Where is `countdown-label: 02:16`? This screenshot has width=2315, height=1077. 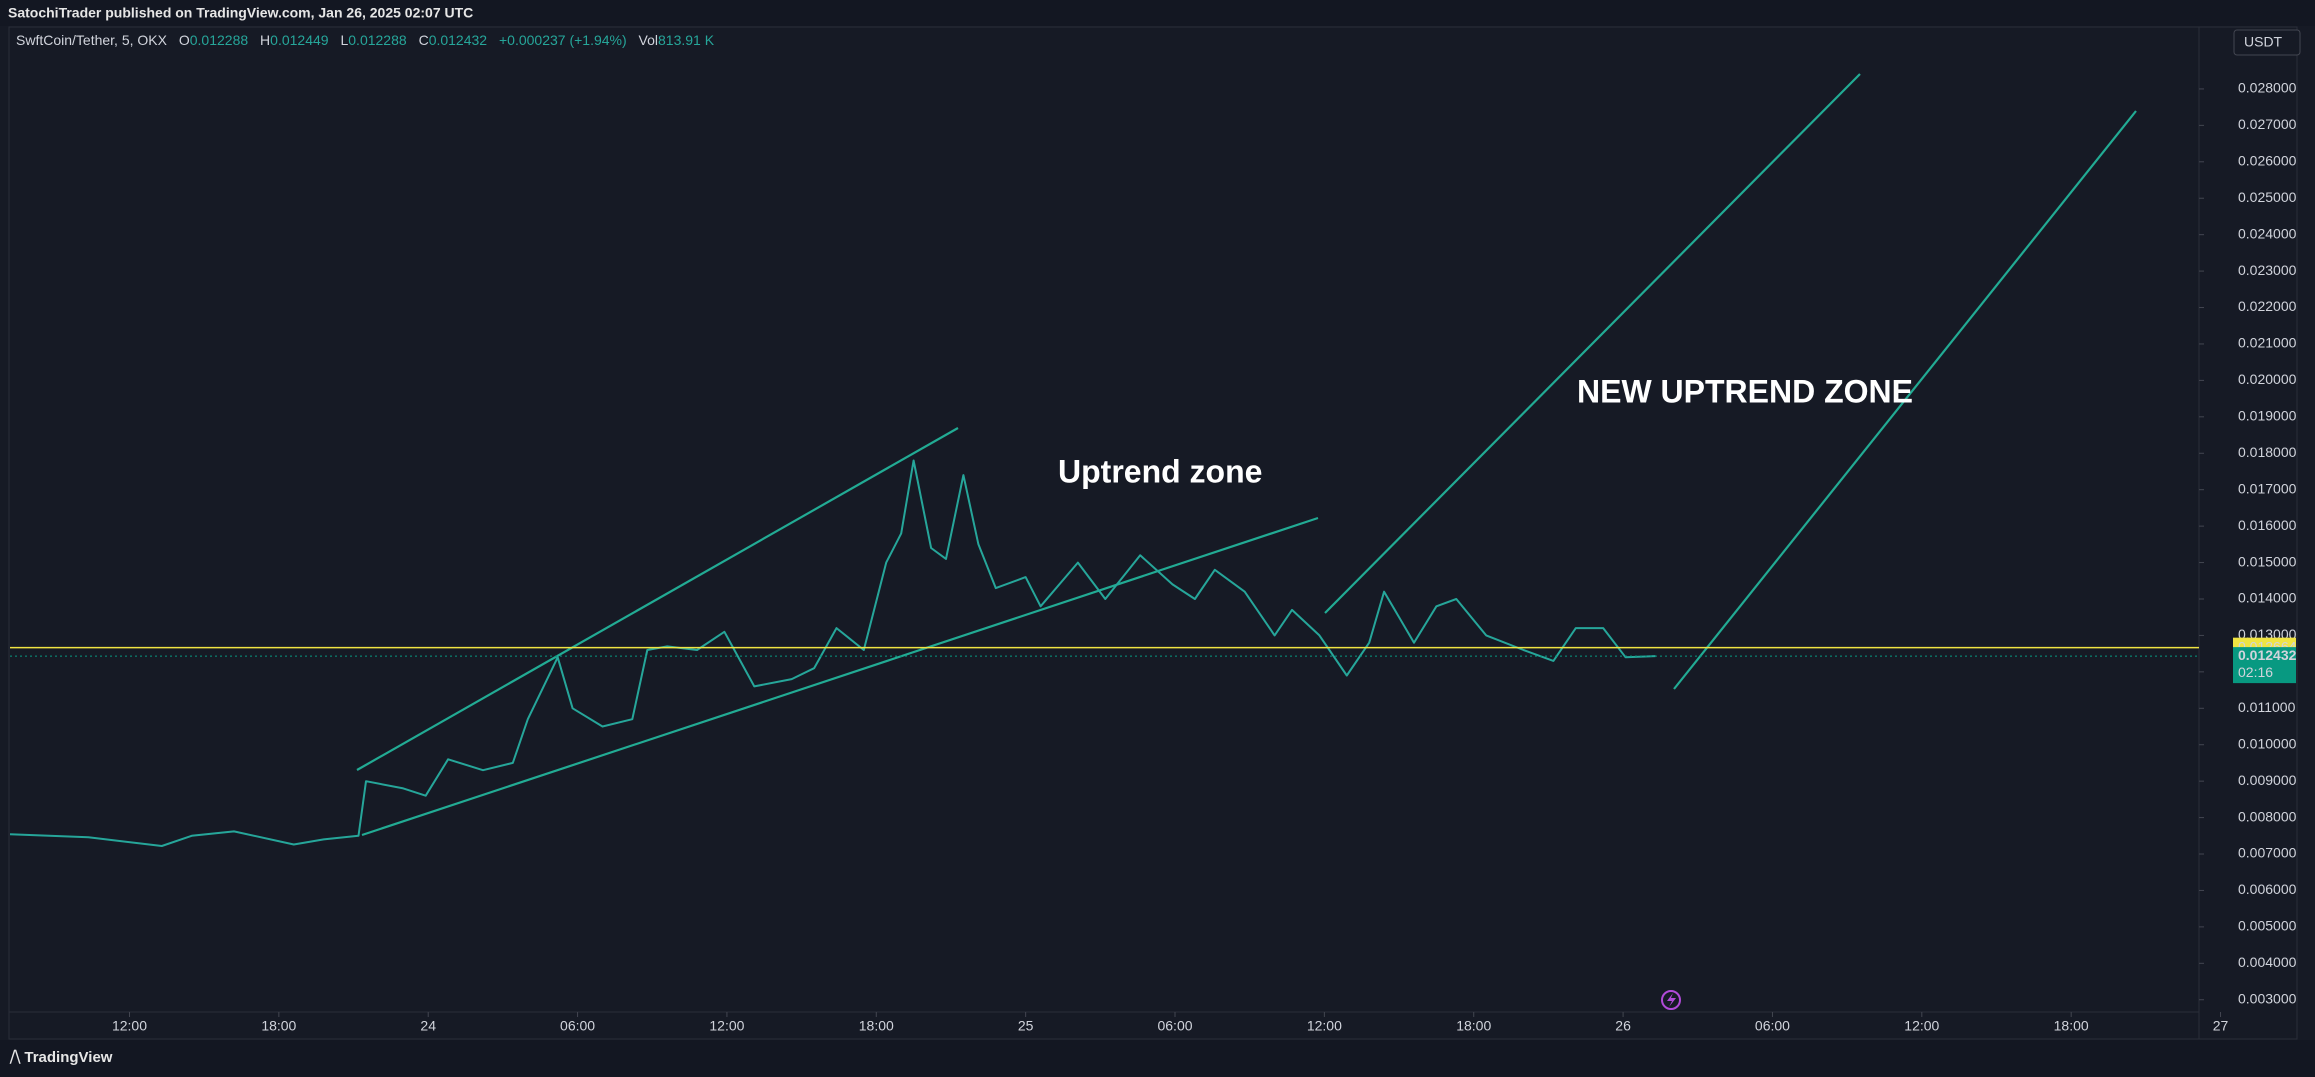
countdown-label: 02:16 is located at coordinates (2255, 672).